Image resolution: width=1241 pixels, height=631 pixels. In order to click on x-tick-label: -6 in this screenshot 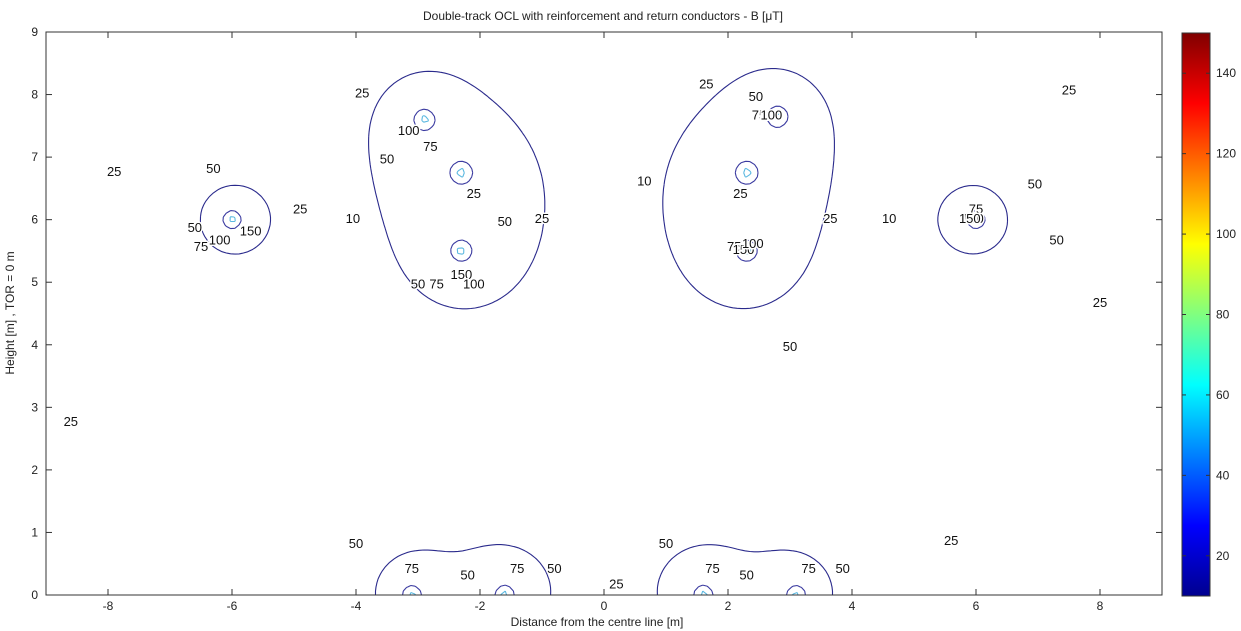, I will do `click(232, 606)`.